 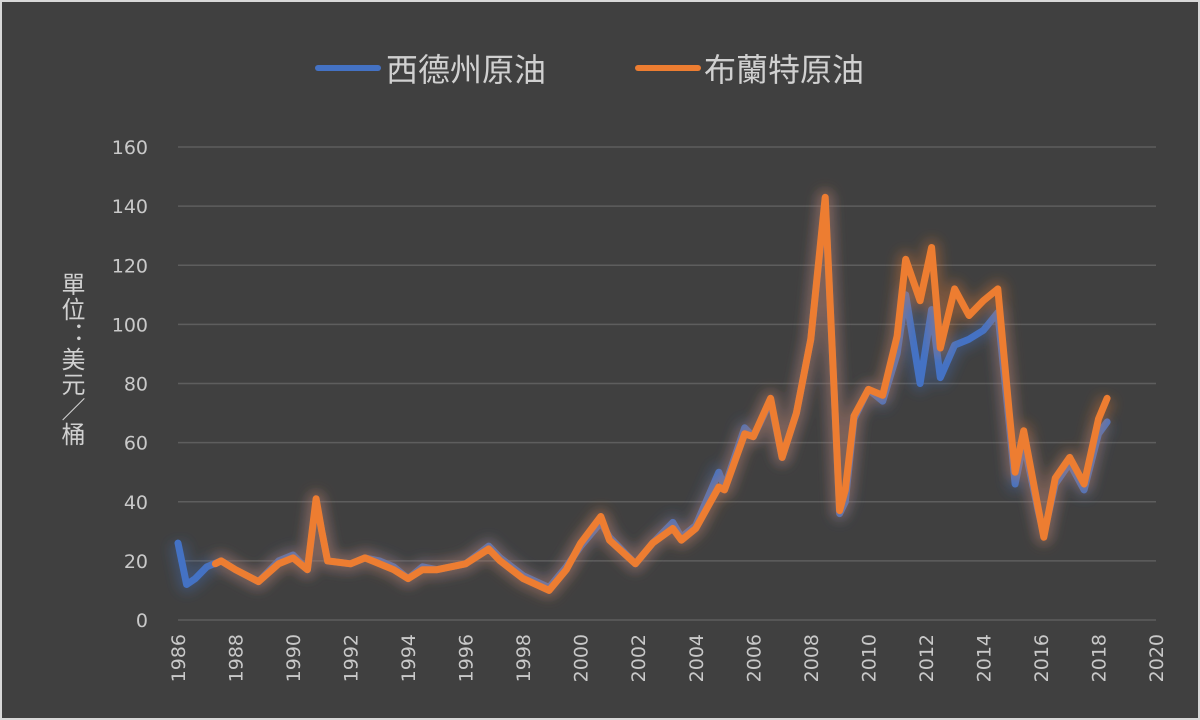 I want to click on y-tick-label: 0, so click(x=142, y=621).